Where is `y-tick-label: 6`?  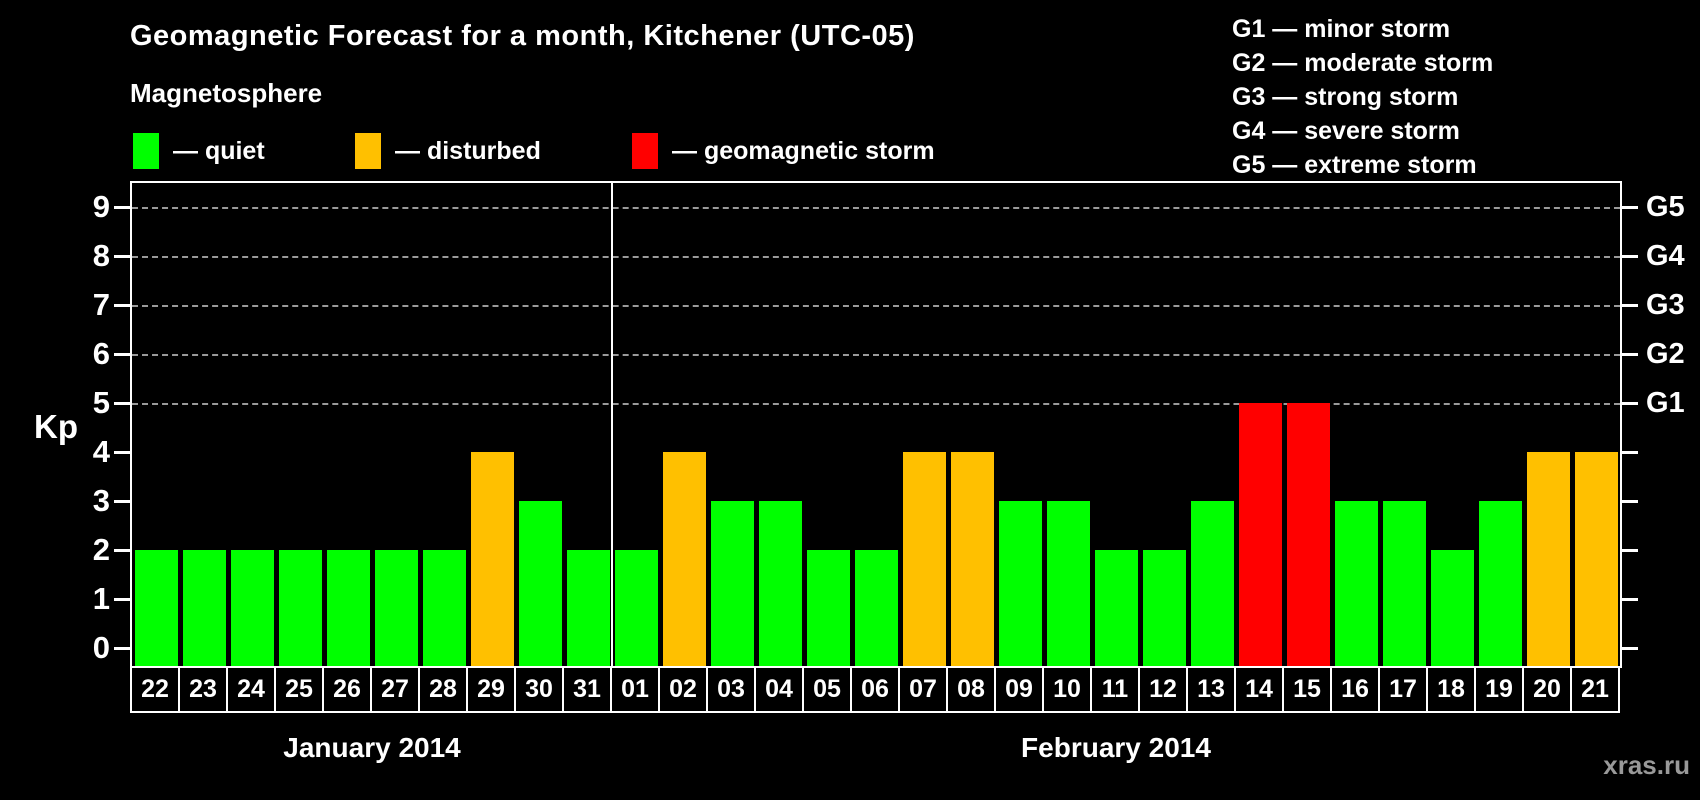 y-tick-label: 6 is located at coordinates (101, 353).